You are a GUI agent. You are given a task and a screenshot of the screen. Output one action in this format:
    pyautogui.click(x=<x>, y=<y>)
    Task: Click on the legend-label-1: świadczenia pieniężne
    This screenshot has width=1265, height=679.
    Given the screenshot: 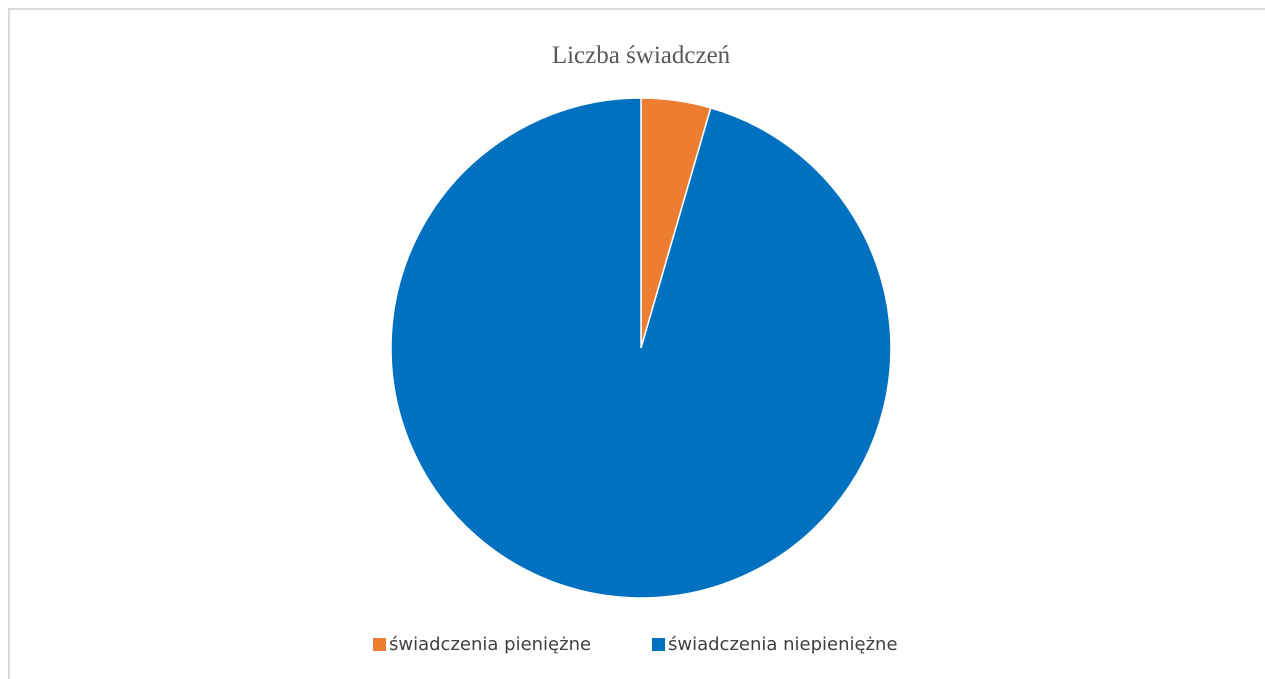 What is the action you would take?
    pyautogui.click(x=490, y=644)
    